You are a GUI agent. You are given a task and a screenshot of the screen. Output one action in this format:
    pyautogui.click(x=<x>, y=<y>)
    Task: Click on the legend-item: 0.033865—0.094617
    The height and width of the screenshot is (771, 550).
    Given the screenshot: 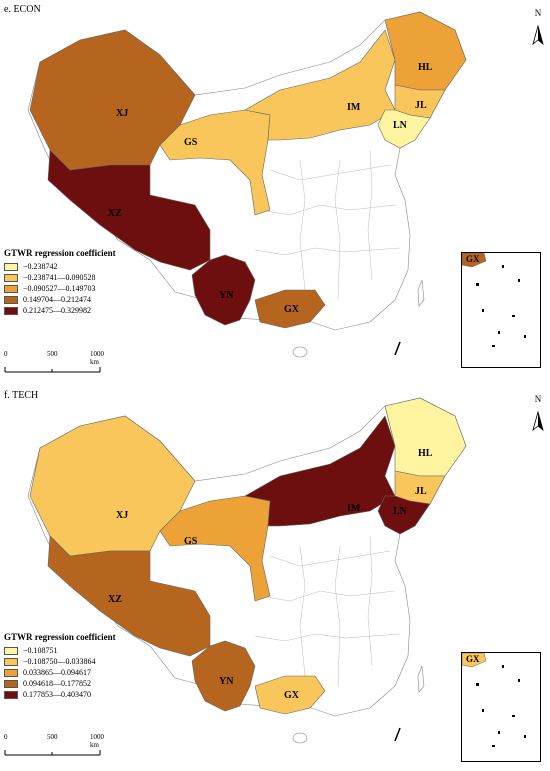 What is the action you would take?
    pyautogui.click(x=60, y=672)
    